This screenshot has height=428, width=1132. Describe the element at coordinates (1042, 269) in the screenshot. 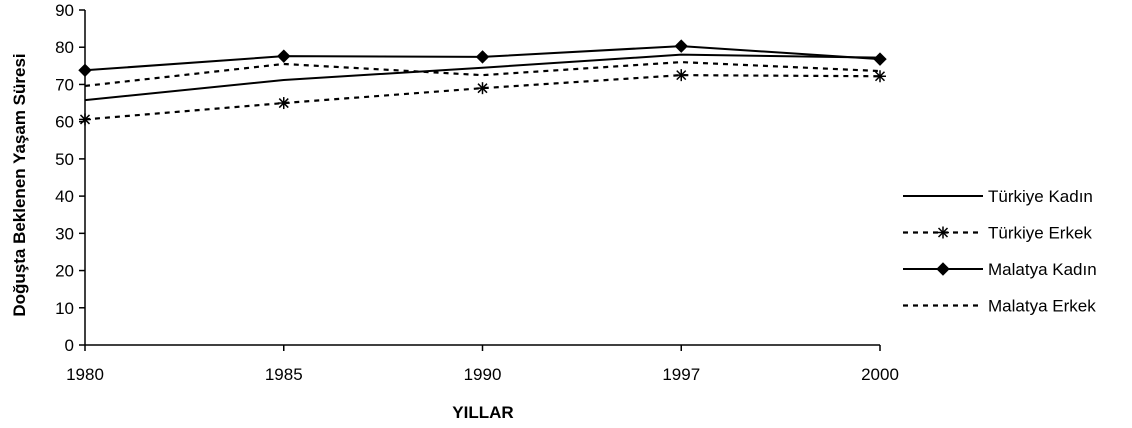

I see `legend-label: Malatya Kadın` at that location.